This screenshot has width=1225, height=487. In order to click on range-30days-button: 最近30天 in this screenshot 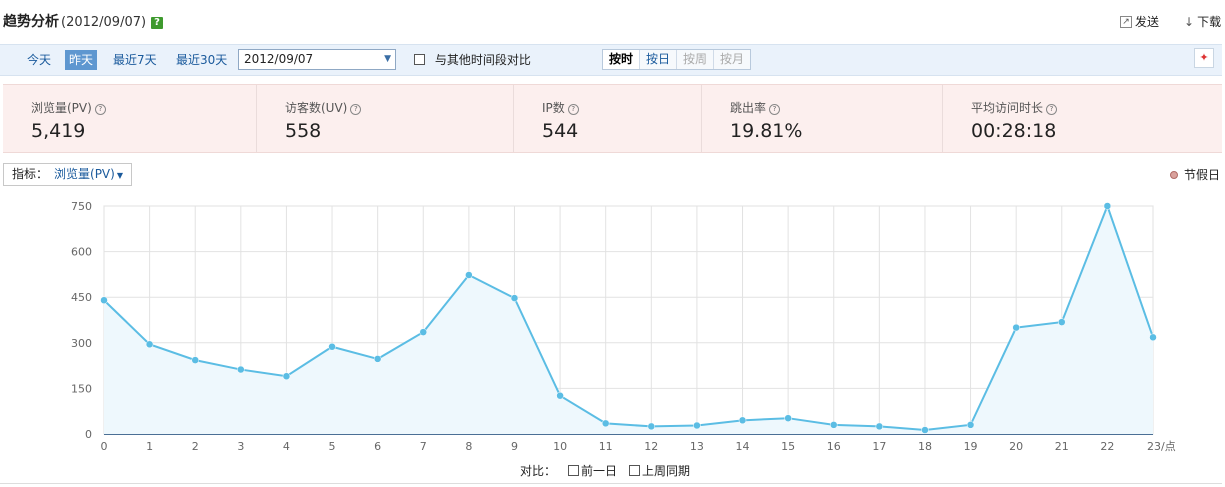, I will do `click(202, 60)`.